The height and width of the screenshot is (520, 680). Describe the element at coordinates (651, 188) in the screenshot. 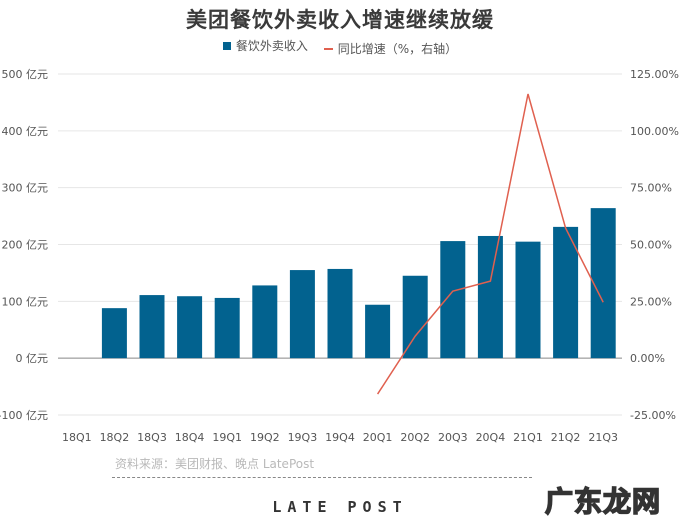

I see `right-axis-tick: 75.00%` at that location.